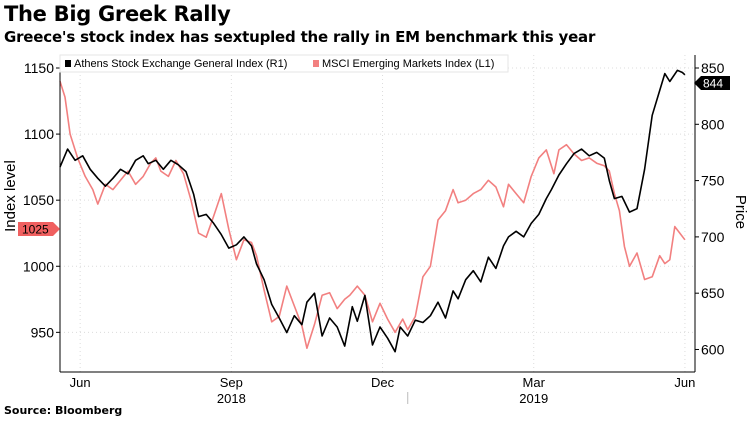 This screenshot has height=421, width=750. I want to click on left-tick-label: 950, so click(43, 332).